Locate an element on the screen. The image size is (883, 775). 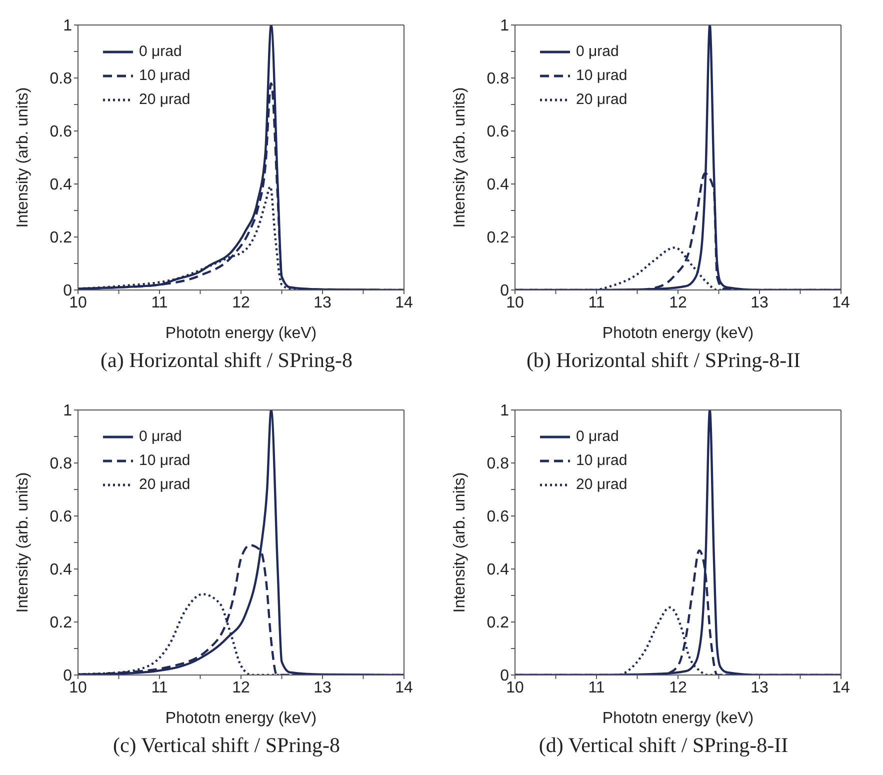
text: (b) Horizontal shift / SPring-8-II is located at coordinates (663, 360).